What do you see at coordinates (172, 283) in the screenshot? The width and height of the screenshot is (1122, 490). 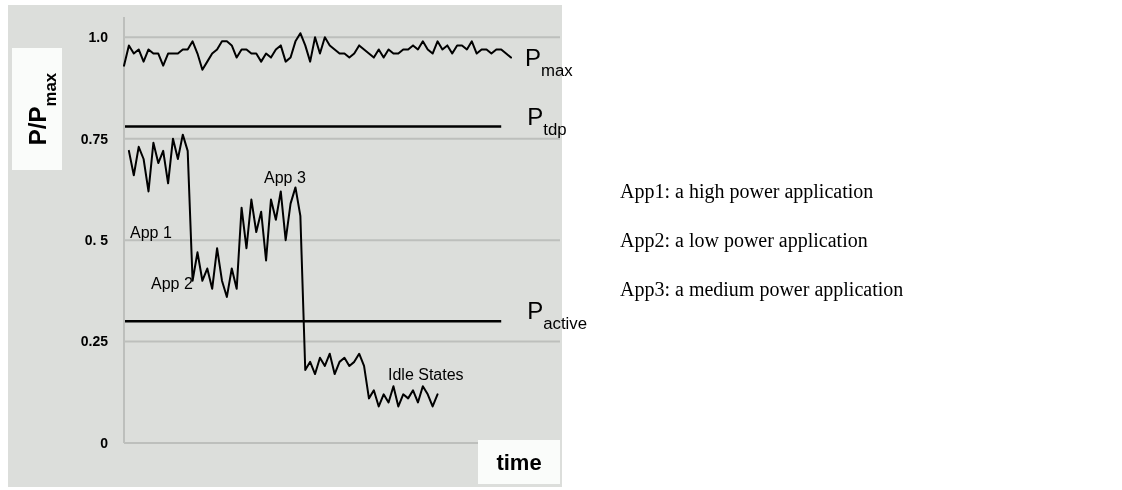 I see `annotation: App 2` at bounding box center [172, 283].